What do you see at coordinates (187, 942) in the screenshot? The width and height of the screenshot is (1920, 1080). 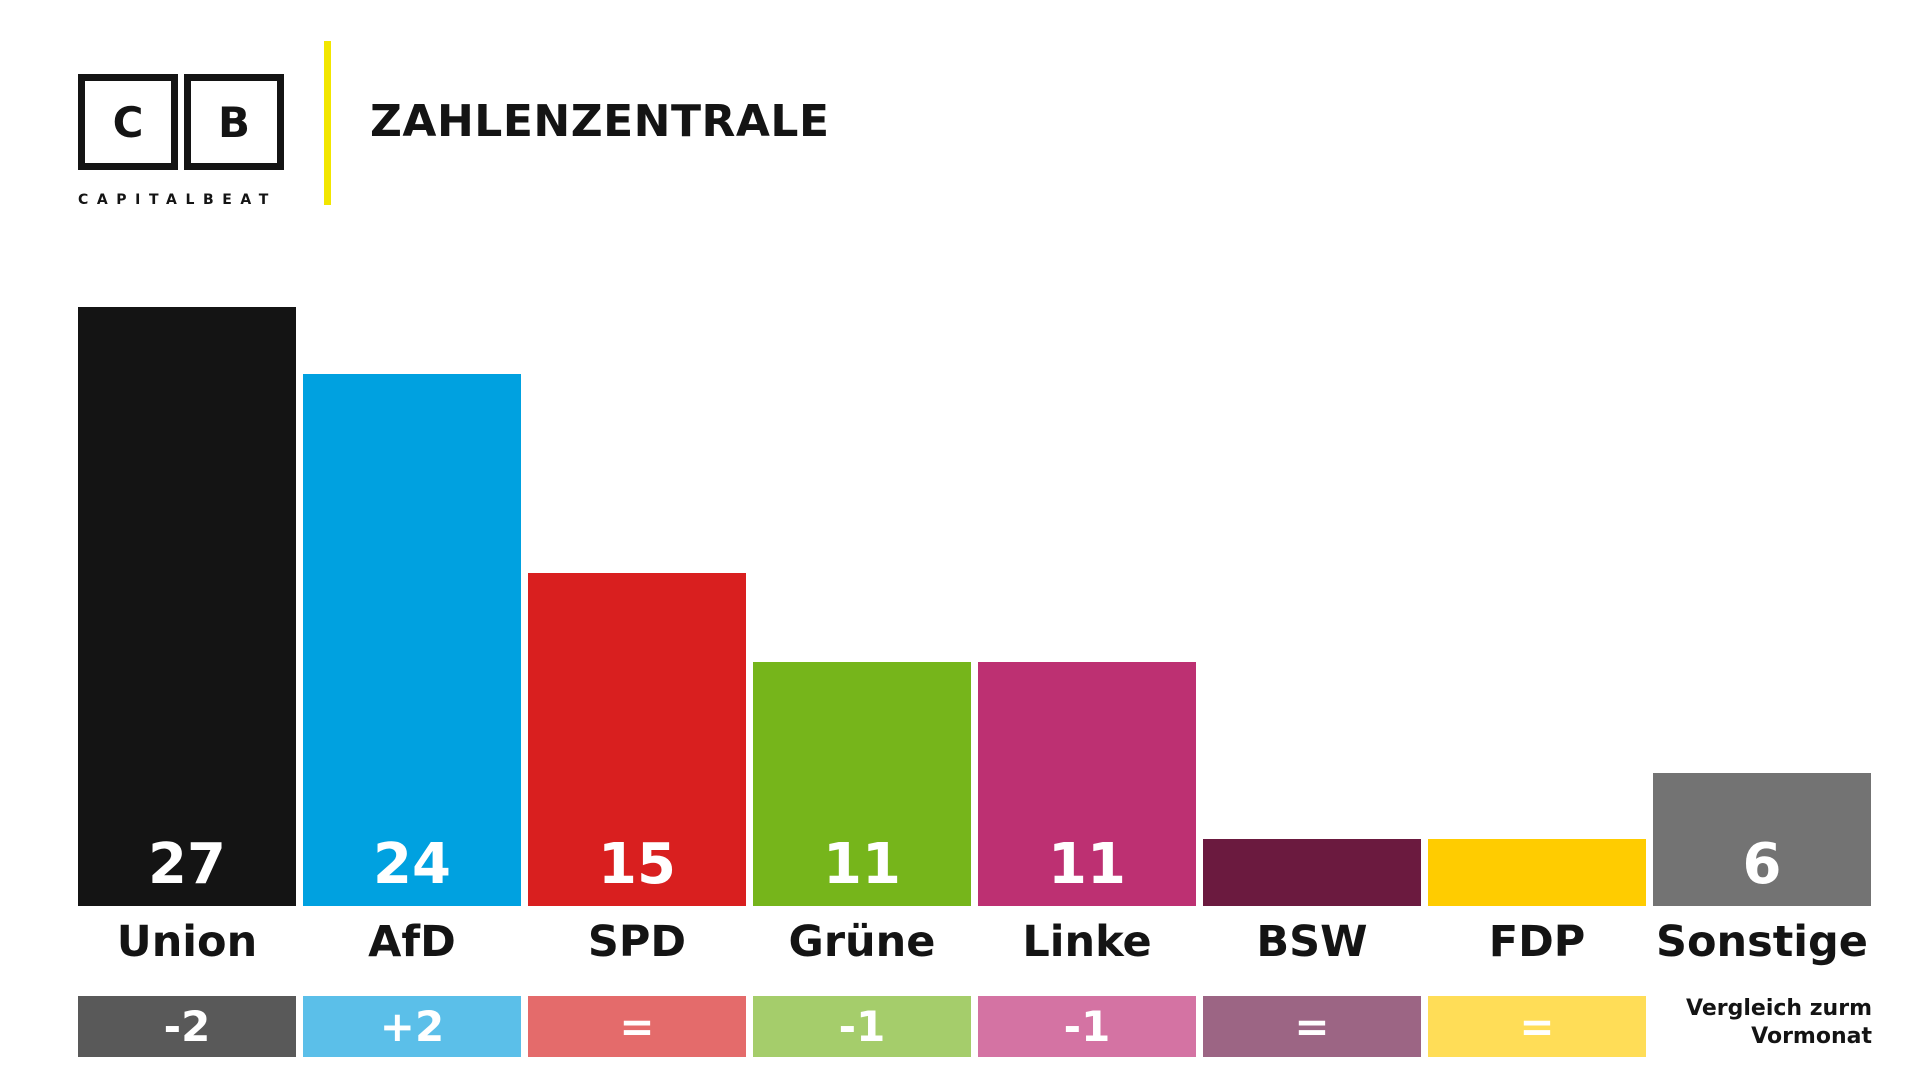 I see `category-label: Union` at bounding box center [187, 942].